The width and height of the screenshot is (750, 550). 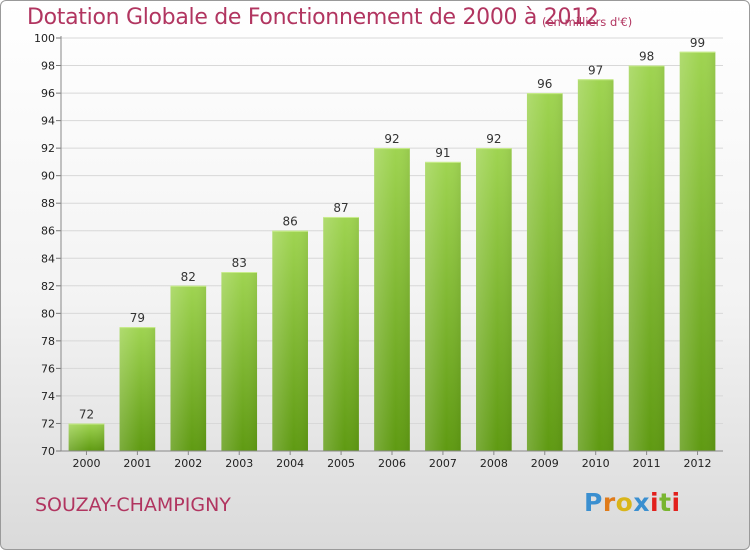 What do you see at coordinates (188, 277) in the screenshot?
I see `bar-value-label: 82` at bounding box center [188, 277].